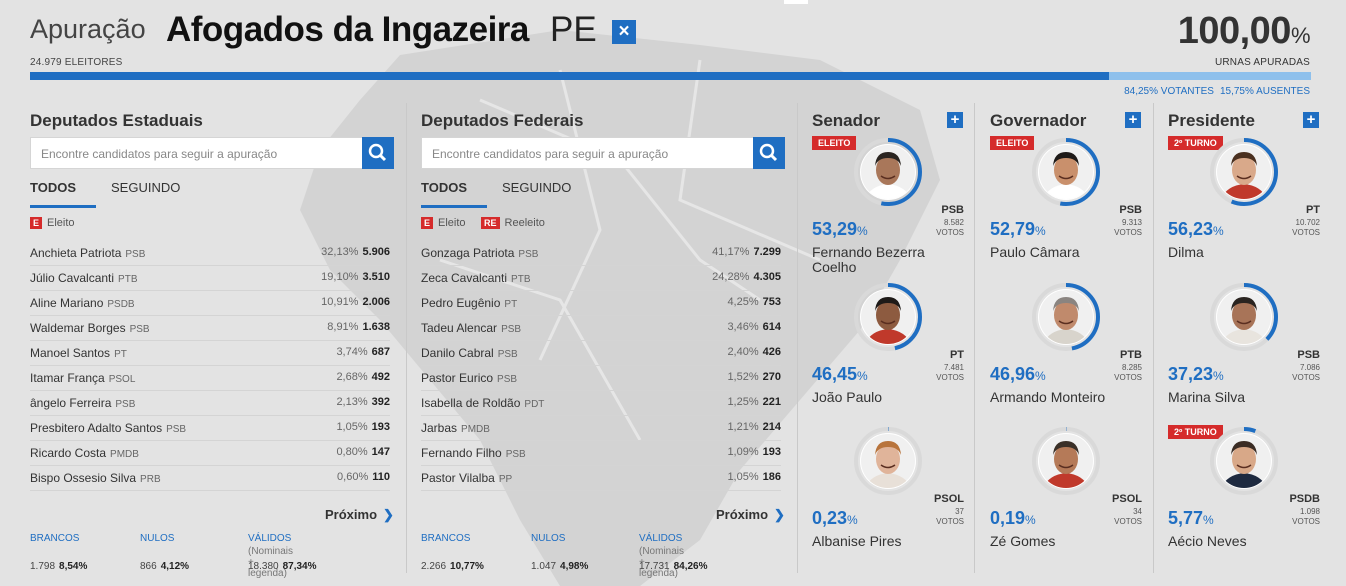  Describe the element at coordinates (363, 477) in the screenshot. I see `candidate-result: 0,60% 110` at that location.